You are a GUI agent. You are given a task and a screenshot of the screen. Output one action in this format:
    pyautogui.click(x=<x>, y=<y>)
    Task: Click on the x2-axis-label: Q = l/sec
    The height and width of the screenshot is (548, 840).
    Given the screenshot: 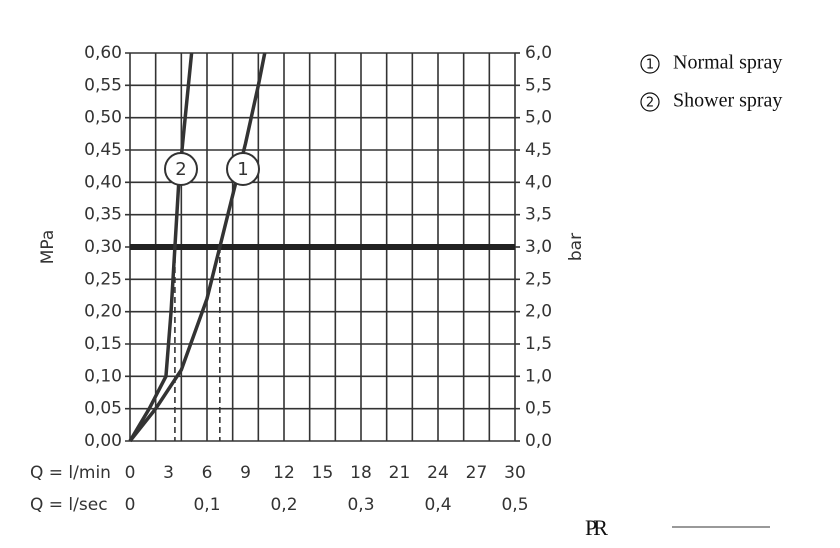 What is the action you would take?
    pyautogui.click(x=69, y=505)
    